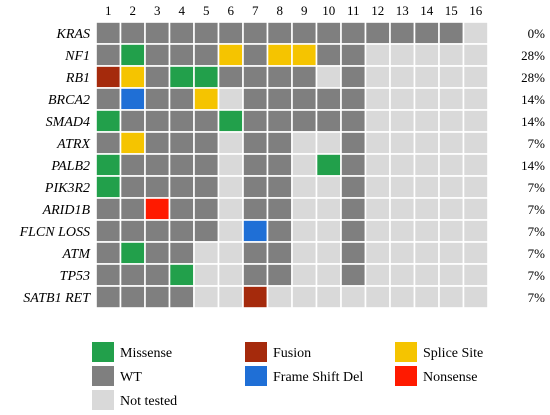  I want to click on gene-label: ARID1B, so click(66, 210).